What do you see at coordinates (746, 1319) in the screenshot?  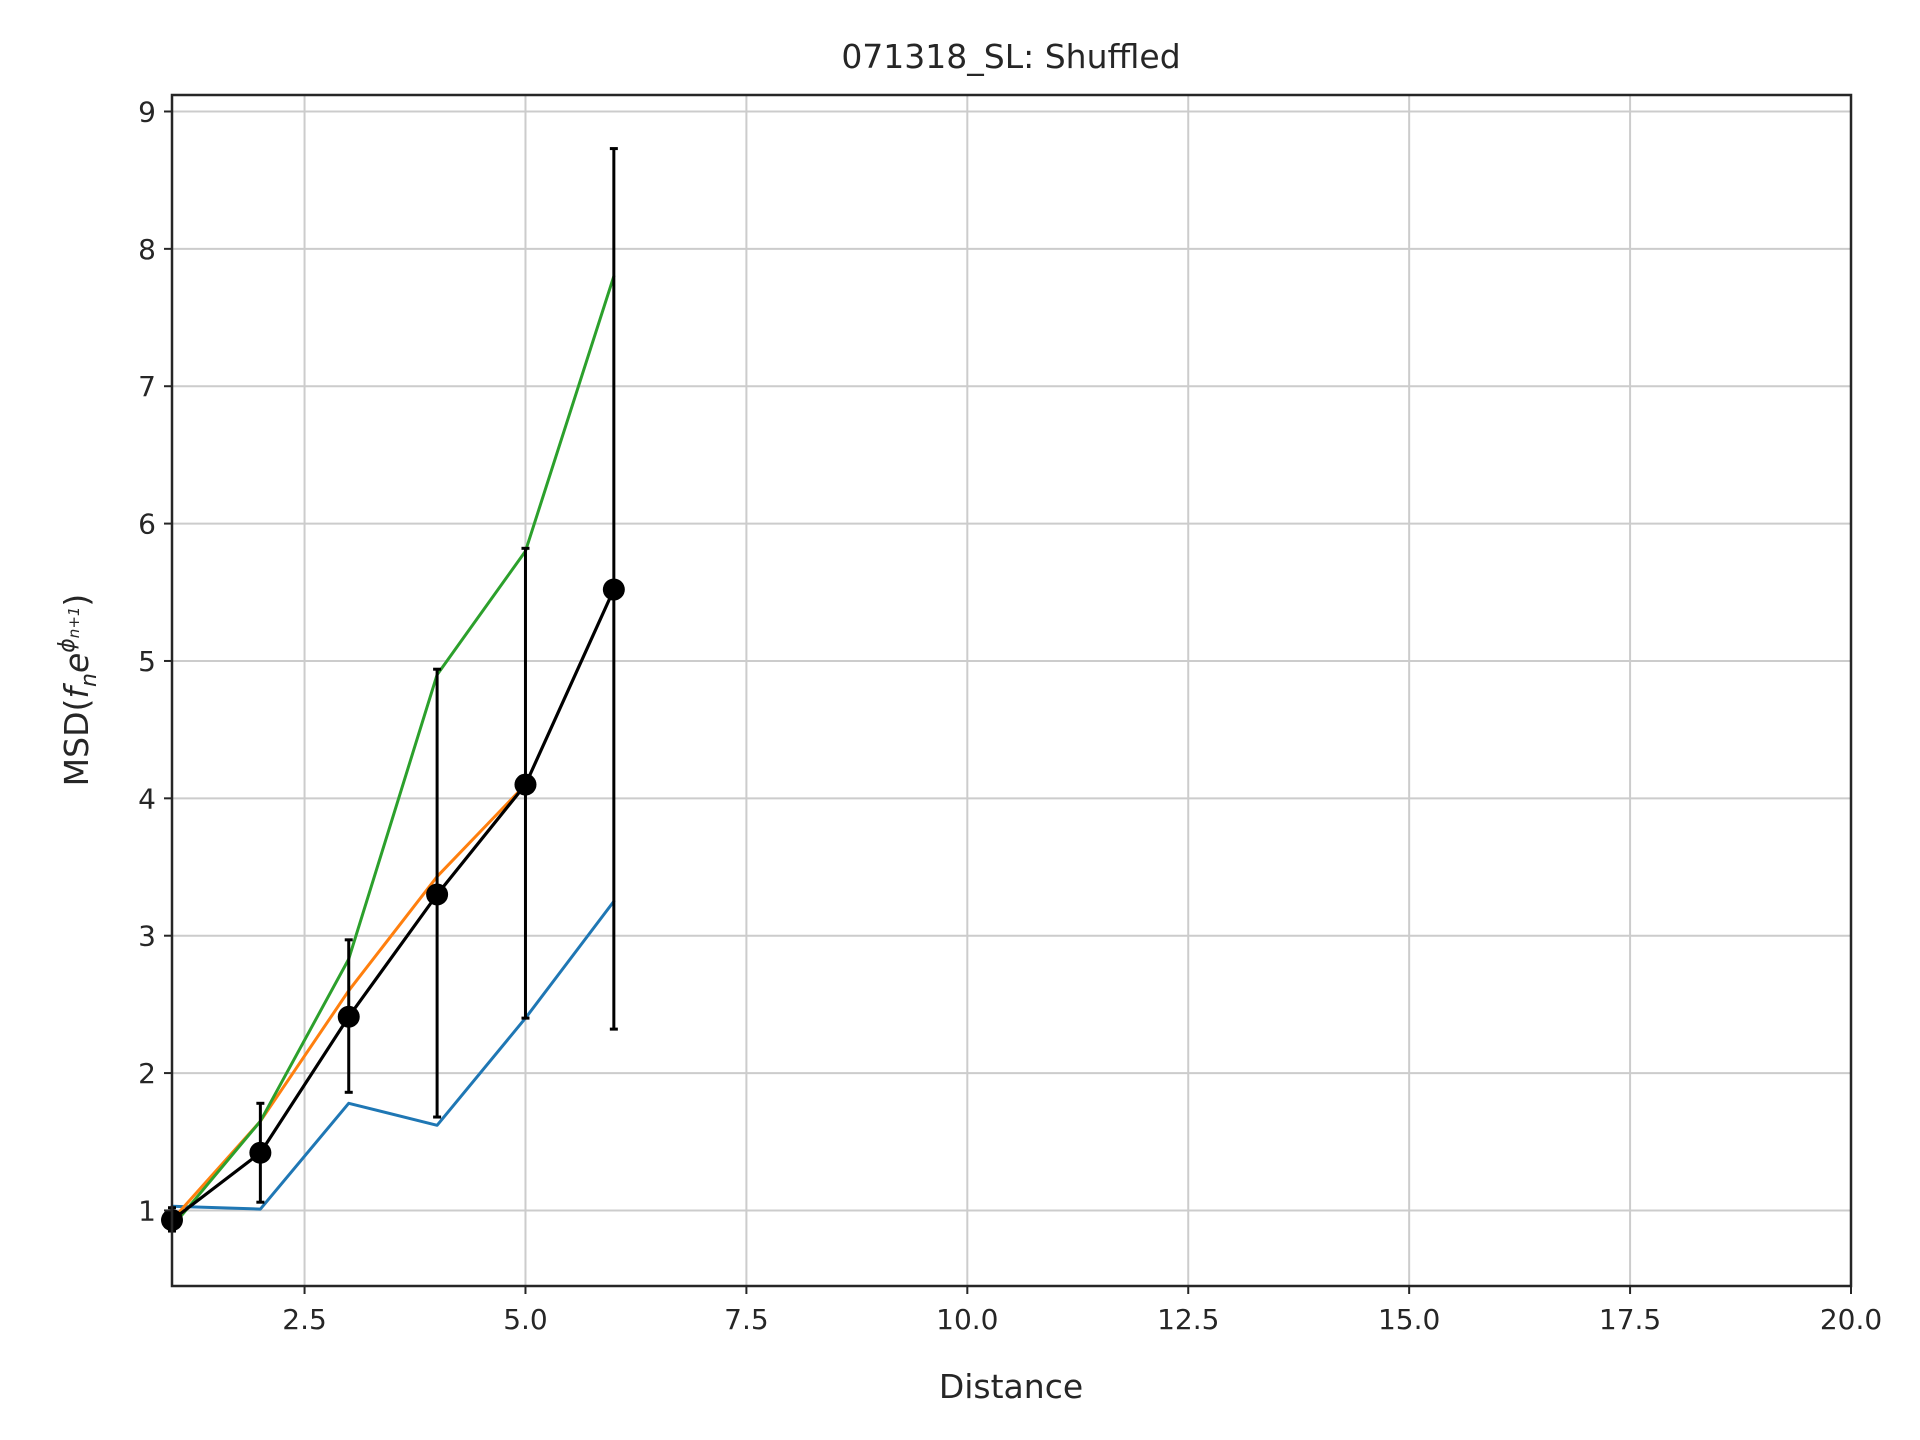 I see `x-tick-label: 7.5` at bounding box center [746, 1319].